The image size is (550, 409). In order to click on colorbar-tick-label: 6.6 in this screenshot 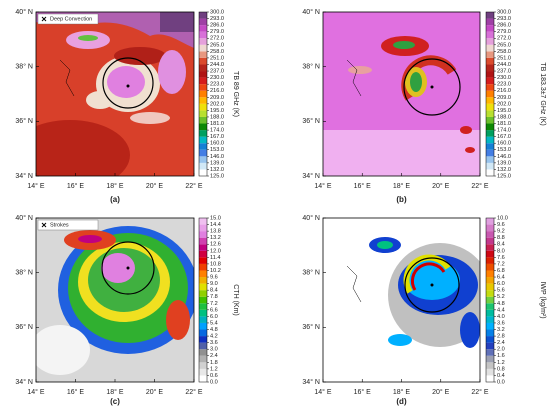, I will do `click(214, 310)`.